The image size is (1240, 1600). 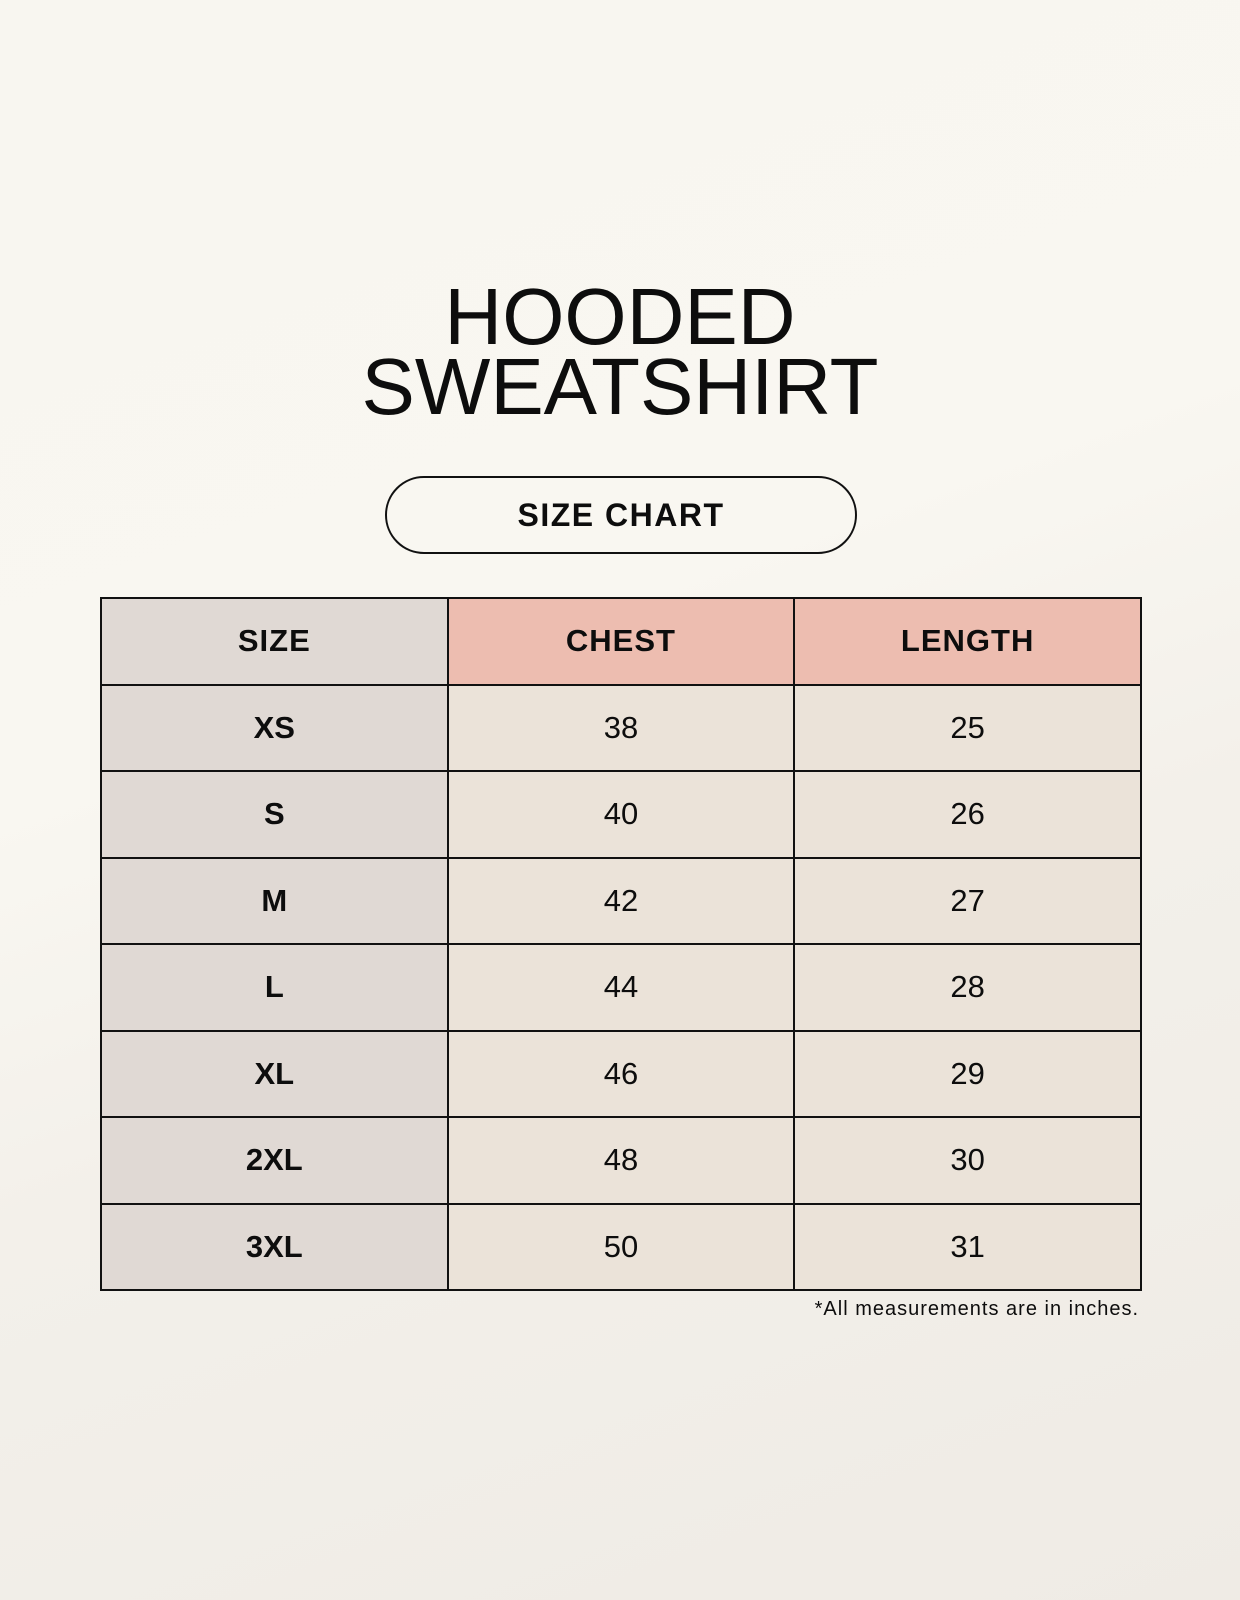 I want to click on table-row: 3XL 50 31, so click(x=621, y=1246).